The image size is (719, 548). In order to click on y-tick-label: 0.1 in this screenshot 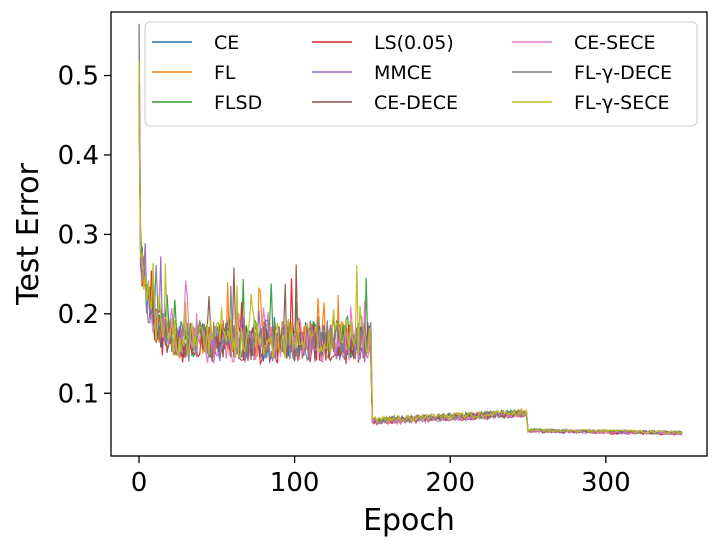, I will do `click(78, 394)`.